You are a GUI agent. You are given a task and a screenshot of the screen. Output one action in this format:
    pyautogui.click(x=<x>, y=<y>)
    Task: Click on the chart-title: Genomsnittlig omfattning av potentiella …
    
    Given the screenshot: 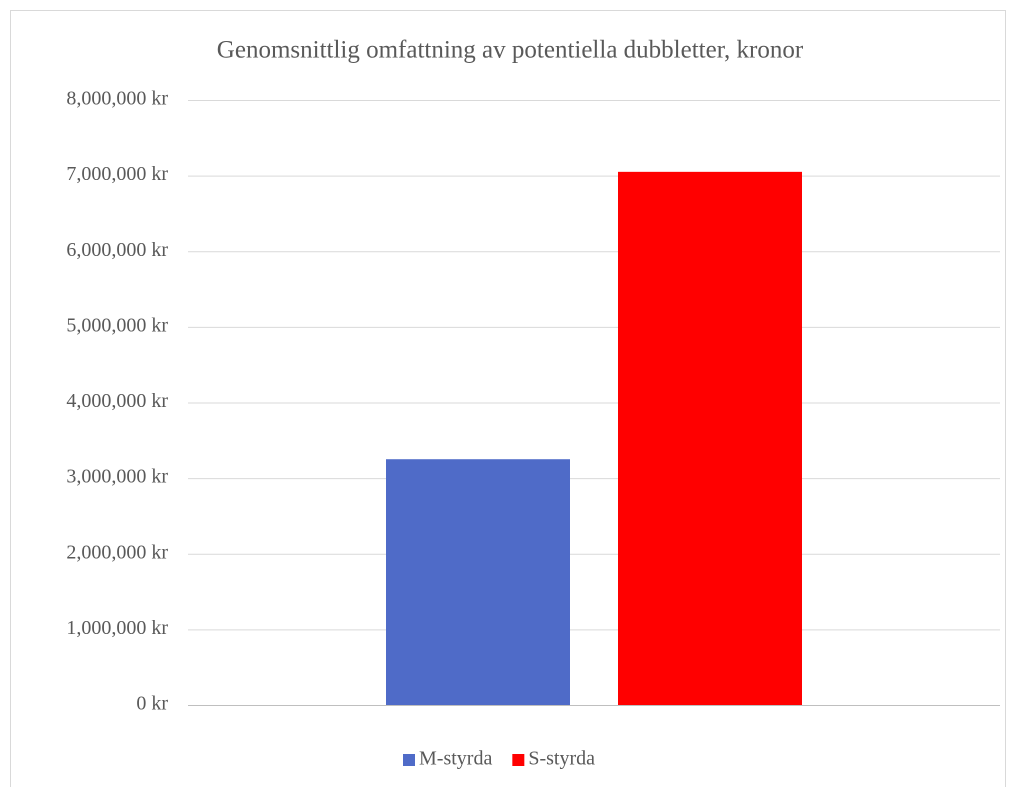 What is the action you would take?
    pyautogui.click(x=510, y=50)
    